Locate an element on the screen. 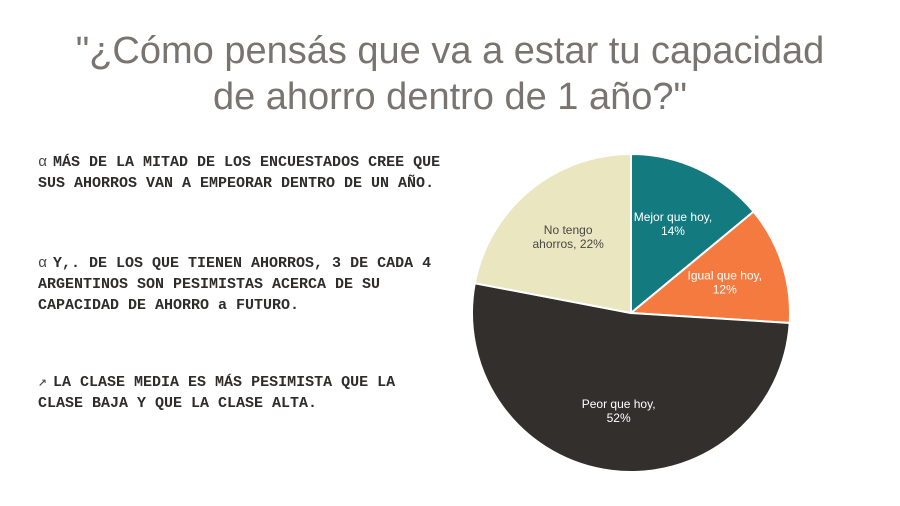  pie-slice-peor-que-hoy is located at coordinates (631, 377).